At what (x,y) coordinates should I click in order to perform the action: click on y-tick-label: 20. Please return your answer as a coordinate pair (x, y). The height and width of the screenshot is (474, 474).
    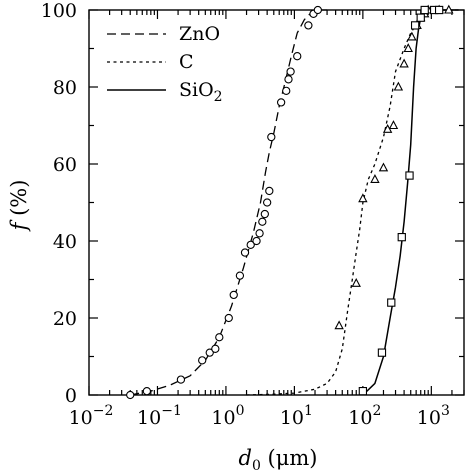
    Looking at the image, I should click on (65, 319).